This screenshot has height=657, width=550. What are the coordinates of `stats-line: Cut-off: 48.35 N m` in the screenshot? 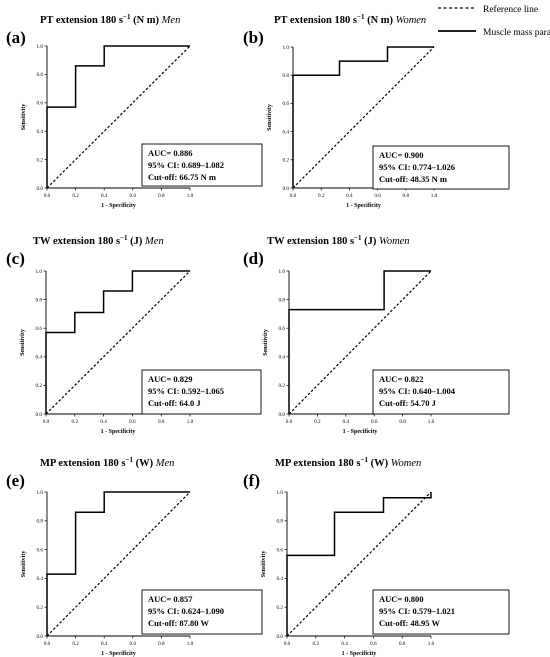 It's located at (413, 179).